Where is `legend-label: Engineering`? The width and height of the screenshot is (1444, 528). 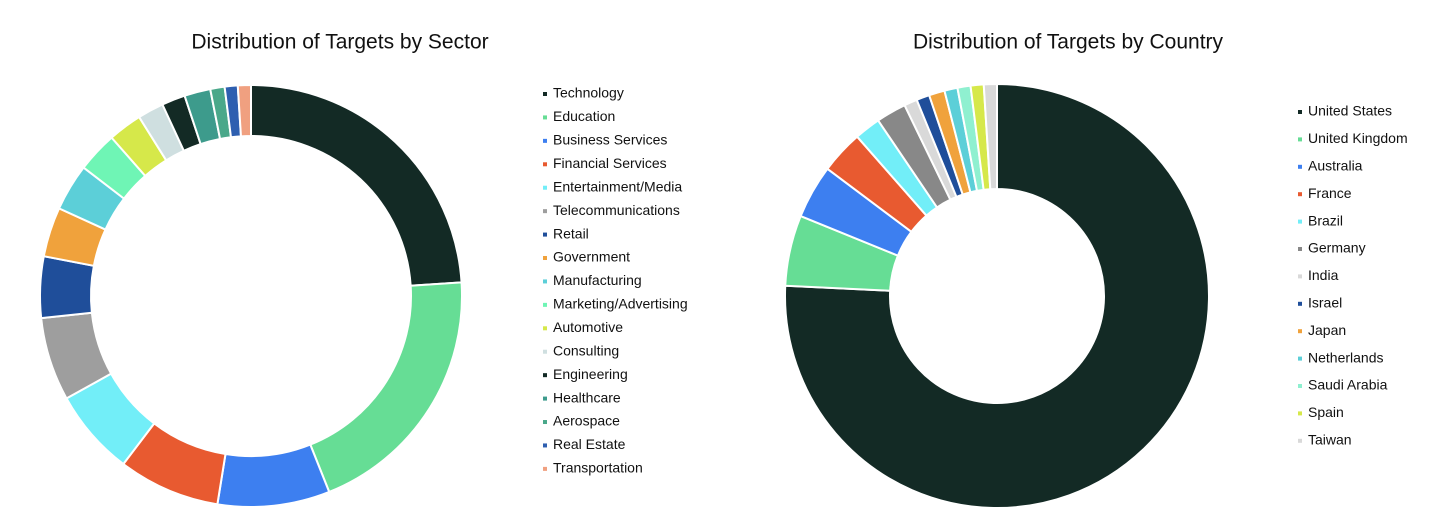
legend-label: Engineering is located at coordinates (590, 374).